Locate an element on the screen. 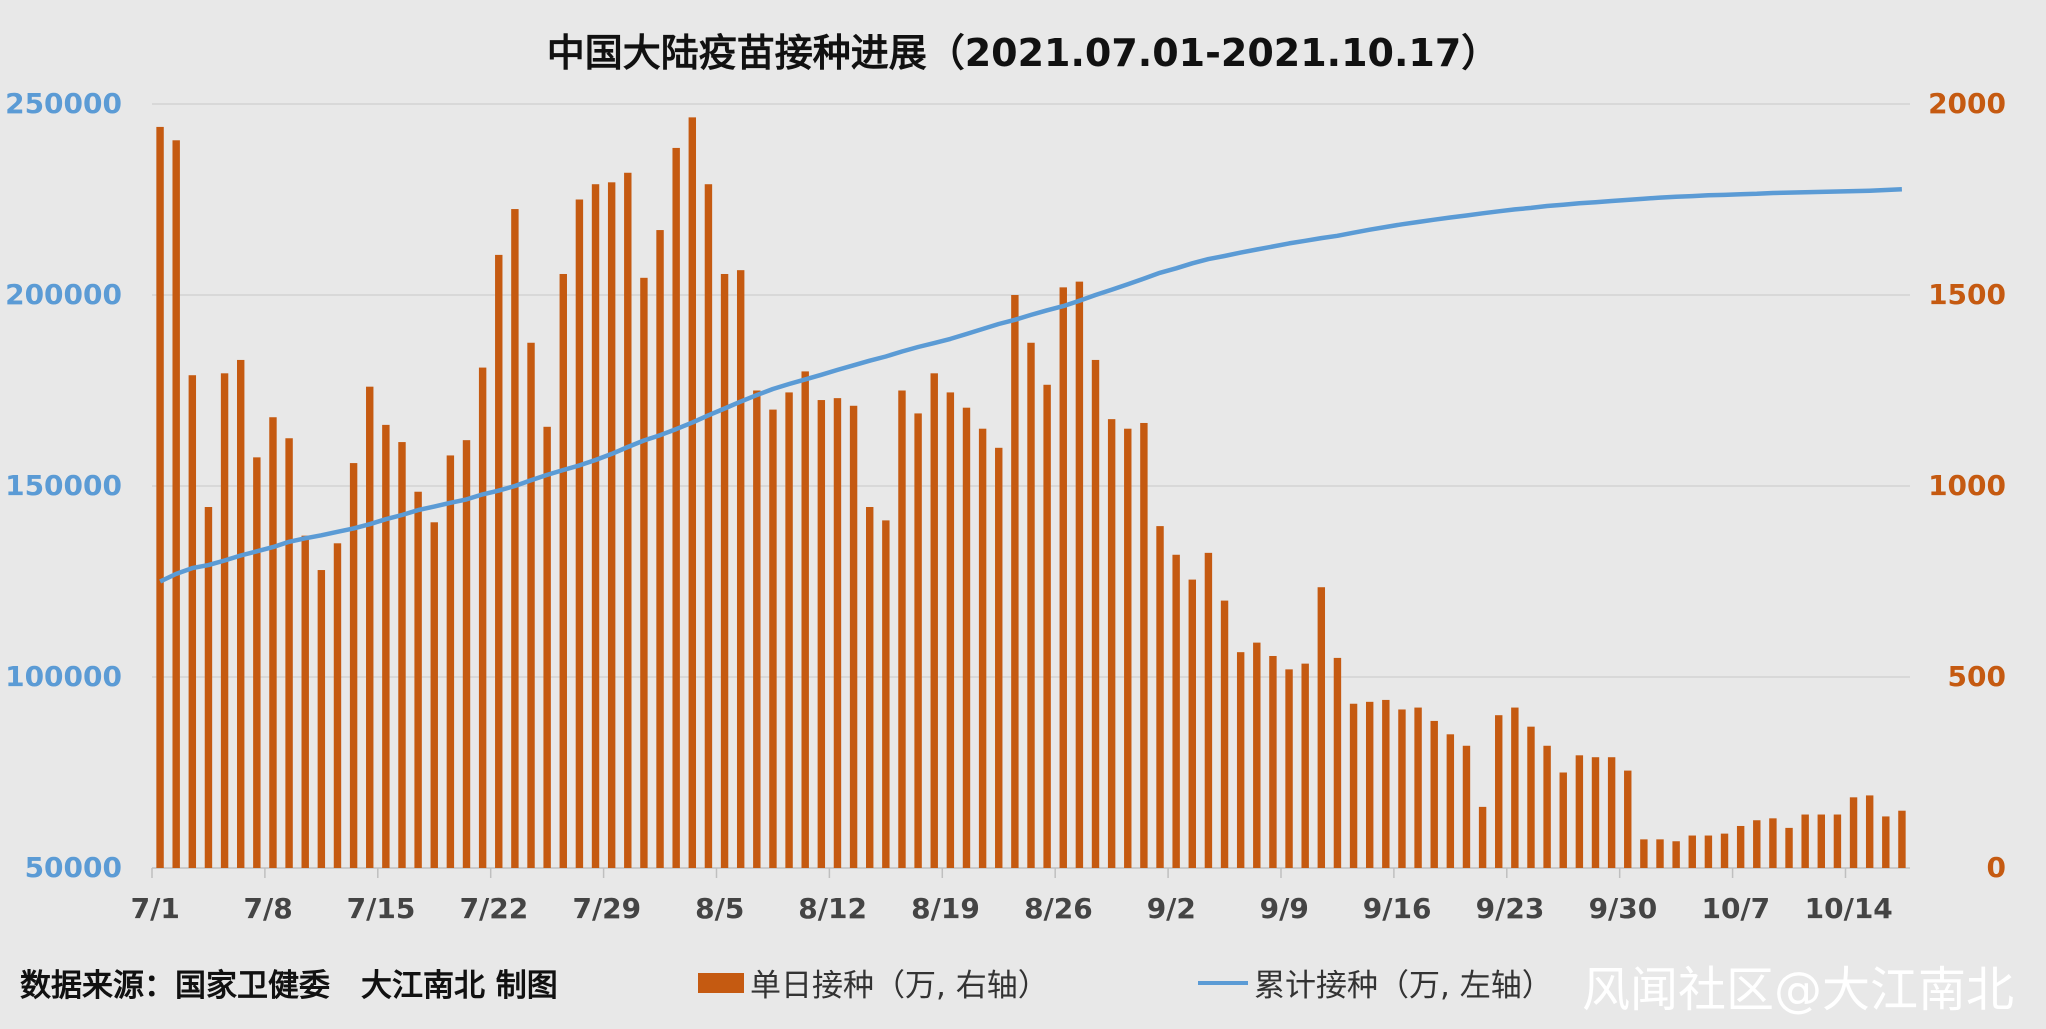  x-axis-tick-label: 9/30 is located at coordinates (1623, 908).